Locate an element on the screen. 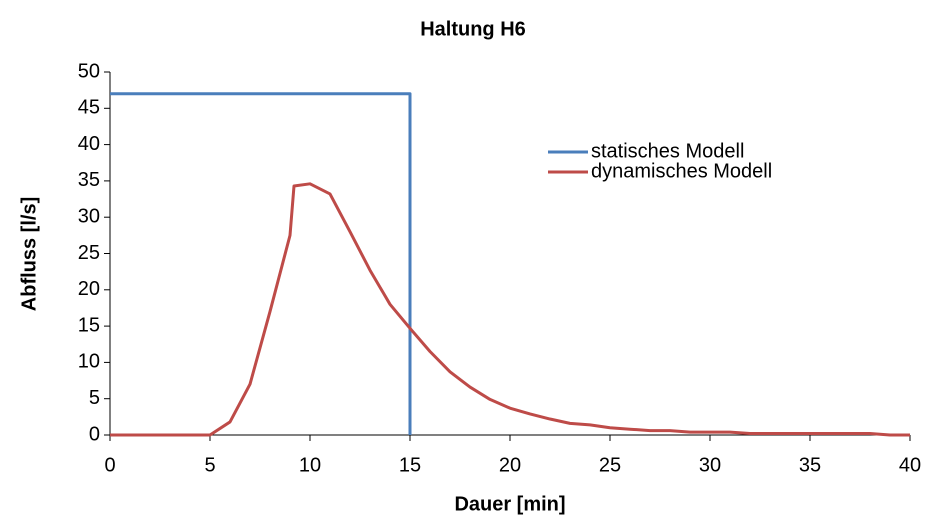  y-tick-label: 15 is located at coordinates (89, 325).